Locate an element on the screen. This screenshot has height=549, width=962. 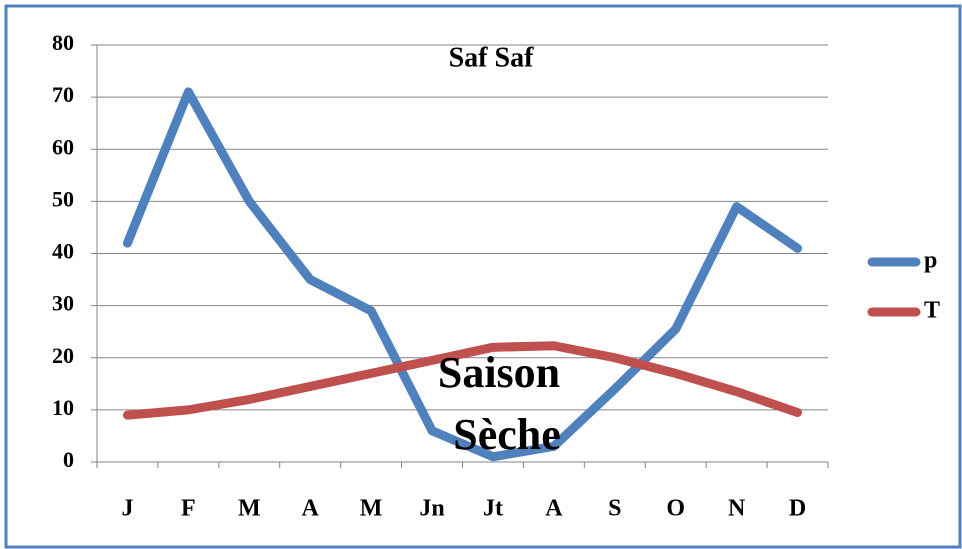
y-tick-label: 80 is located at coordinates (63, 42).